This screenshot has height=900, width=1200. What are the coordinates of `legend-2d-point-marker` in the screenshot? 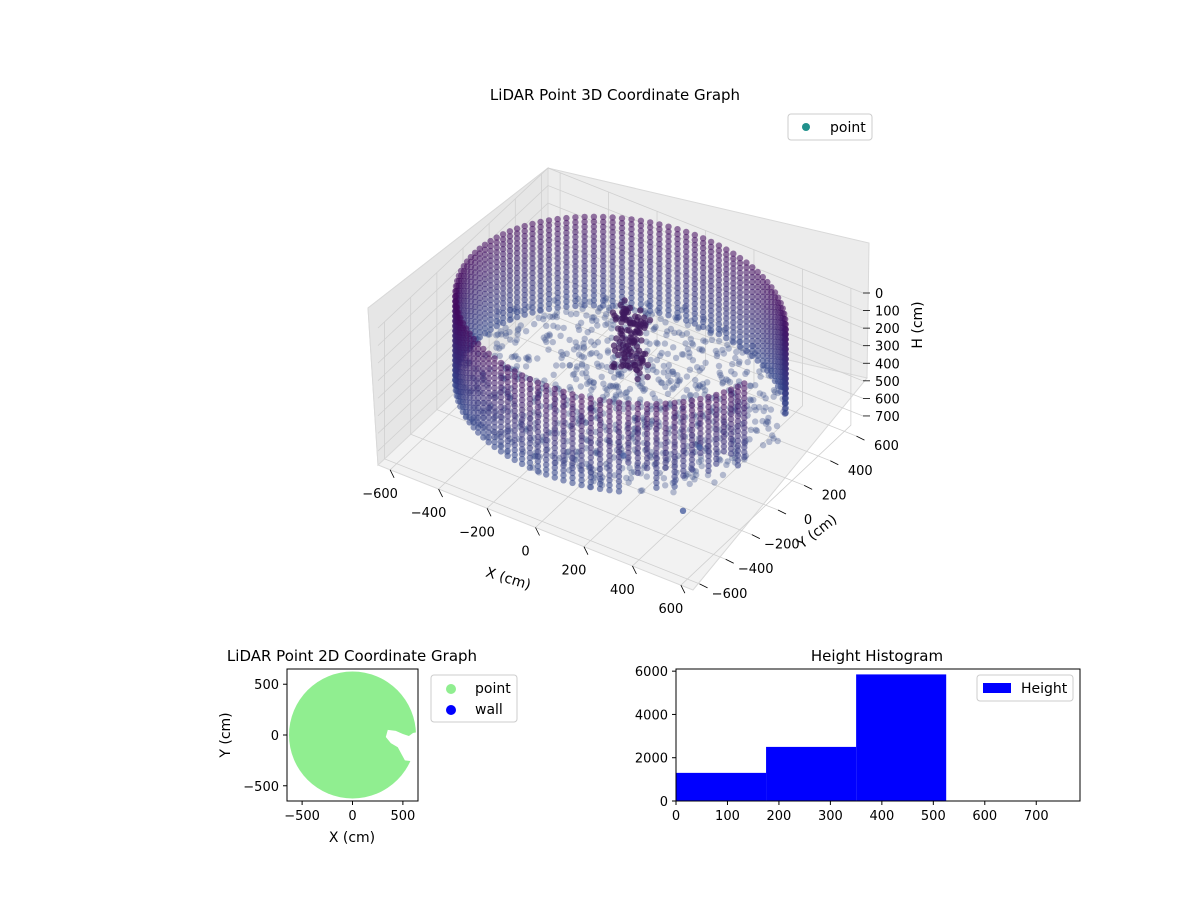 It's located at (451, 689).